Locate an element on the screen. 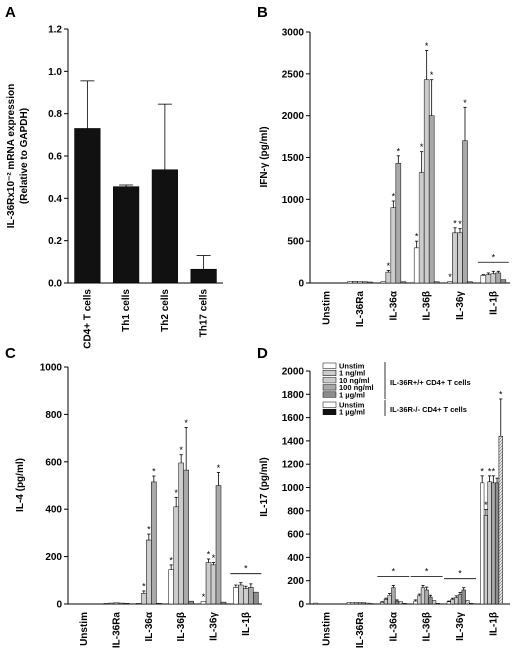 The height and width of the screenshot is (650, 520). legend-label: Unstim is located at coordinates (352, 366).